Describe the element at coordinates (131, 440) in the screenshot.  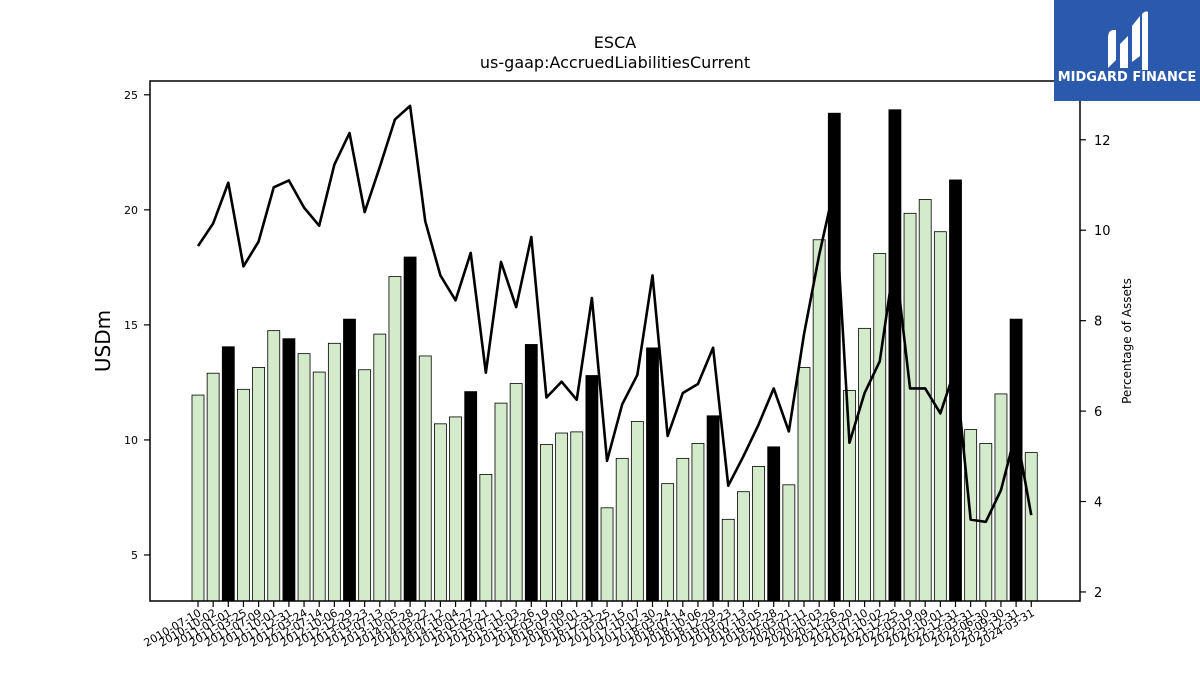
I see `y-tick-label: 10` at that location.